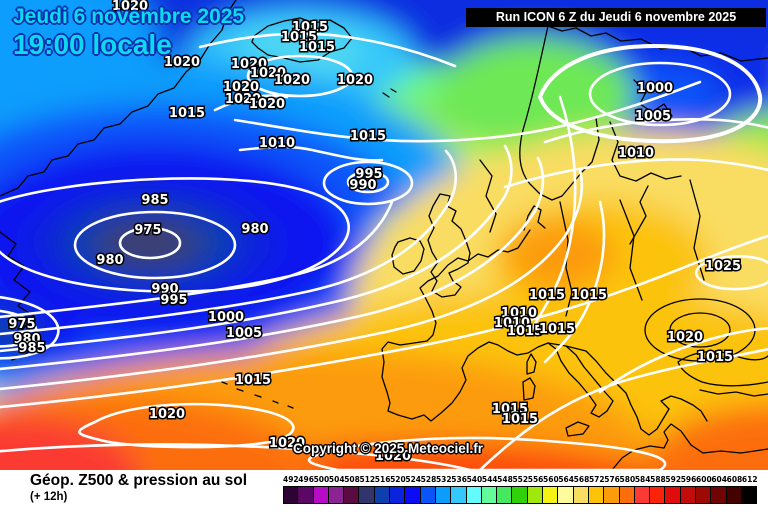  What do you see at coordinates (627, 479) in the screenshot?
I see `legend-value: 580` at bounding box center [627, 479].